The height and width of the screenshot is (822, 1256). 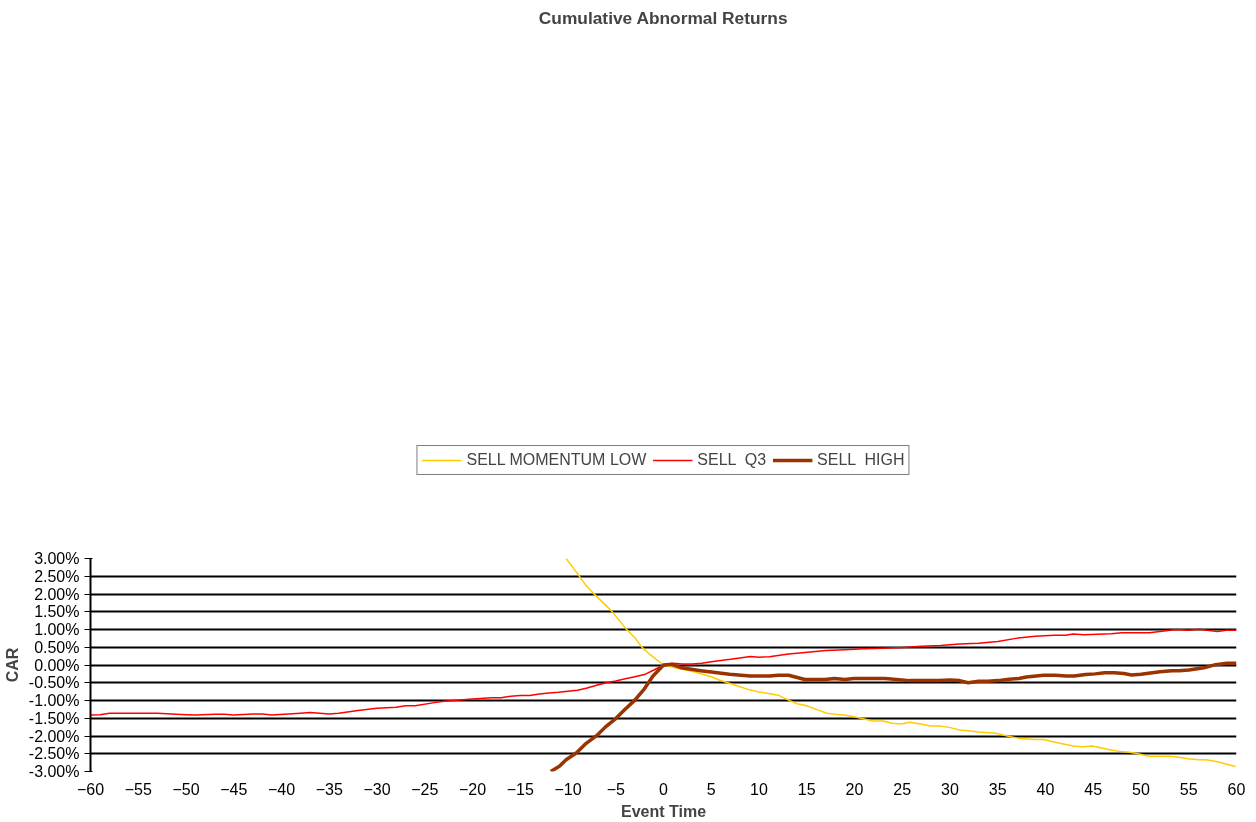 I want to click on y-tick-label: -2.50%, so click(x=54, y=754).